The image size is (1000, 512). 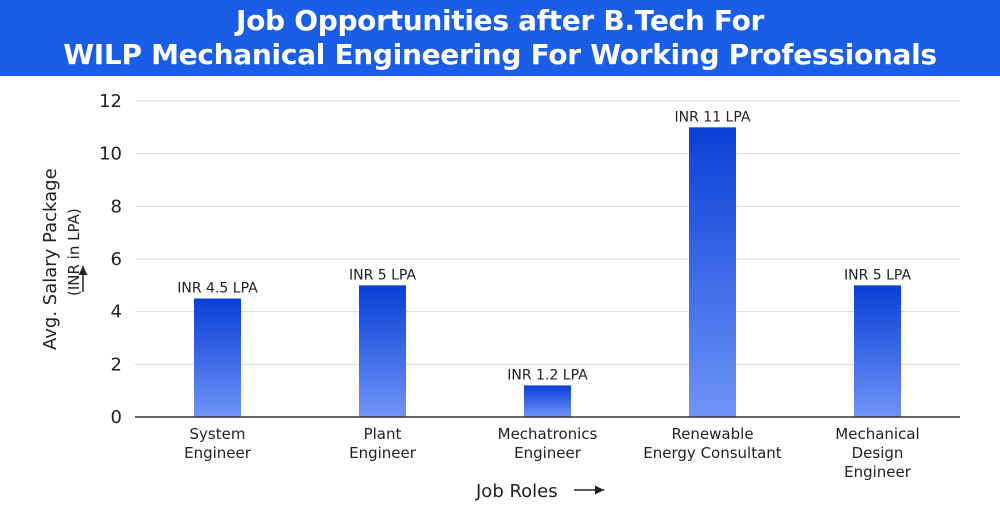 I want to click on y-tick-label: 12, so click(x=110, y=101).